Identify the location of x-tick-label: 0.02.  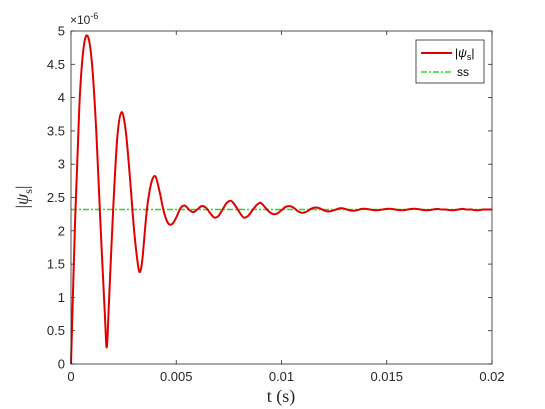
(491, 376).